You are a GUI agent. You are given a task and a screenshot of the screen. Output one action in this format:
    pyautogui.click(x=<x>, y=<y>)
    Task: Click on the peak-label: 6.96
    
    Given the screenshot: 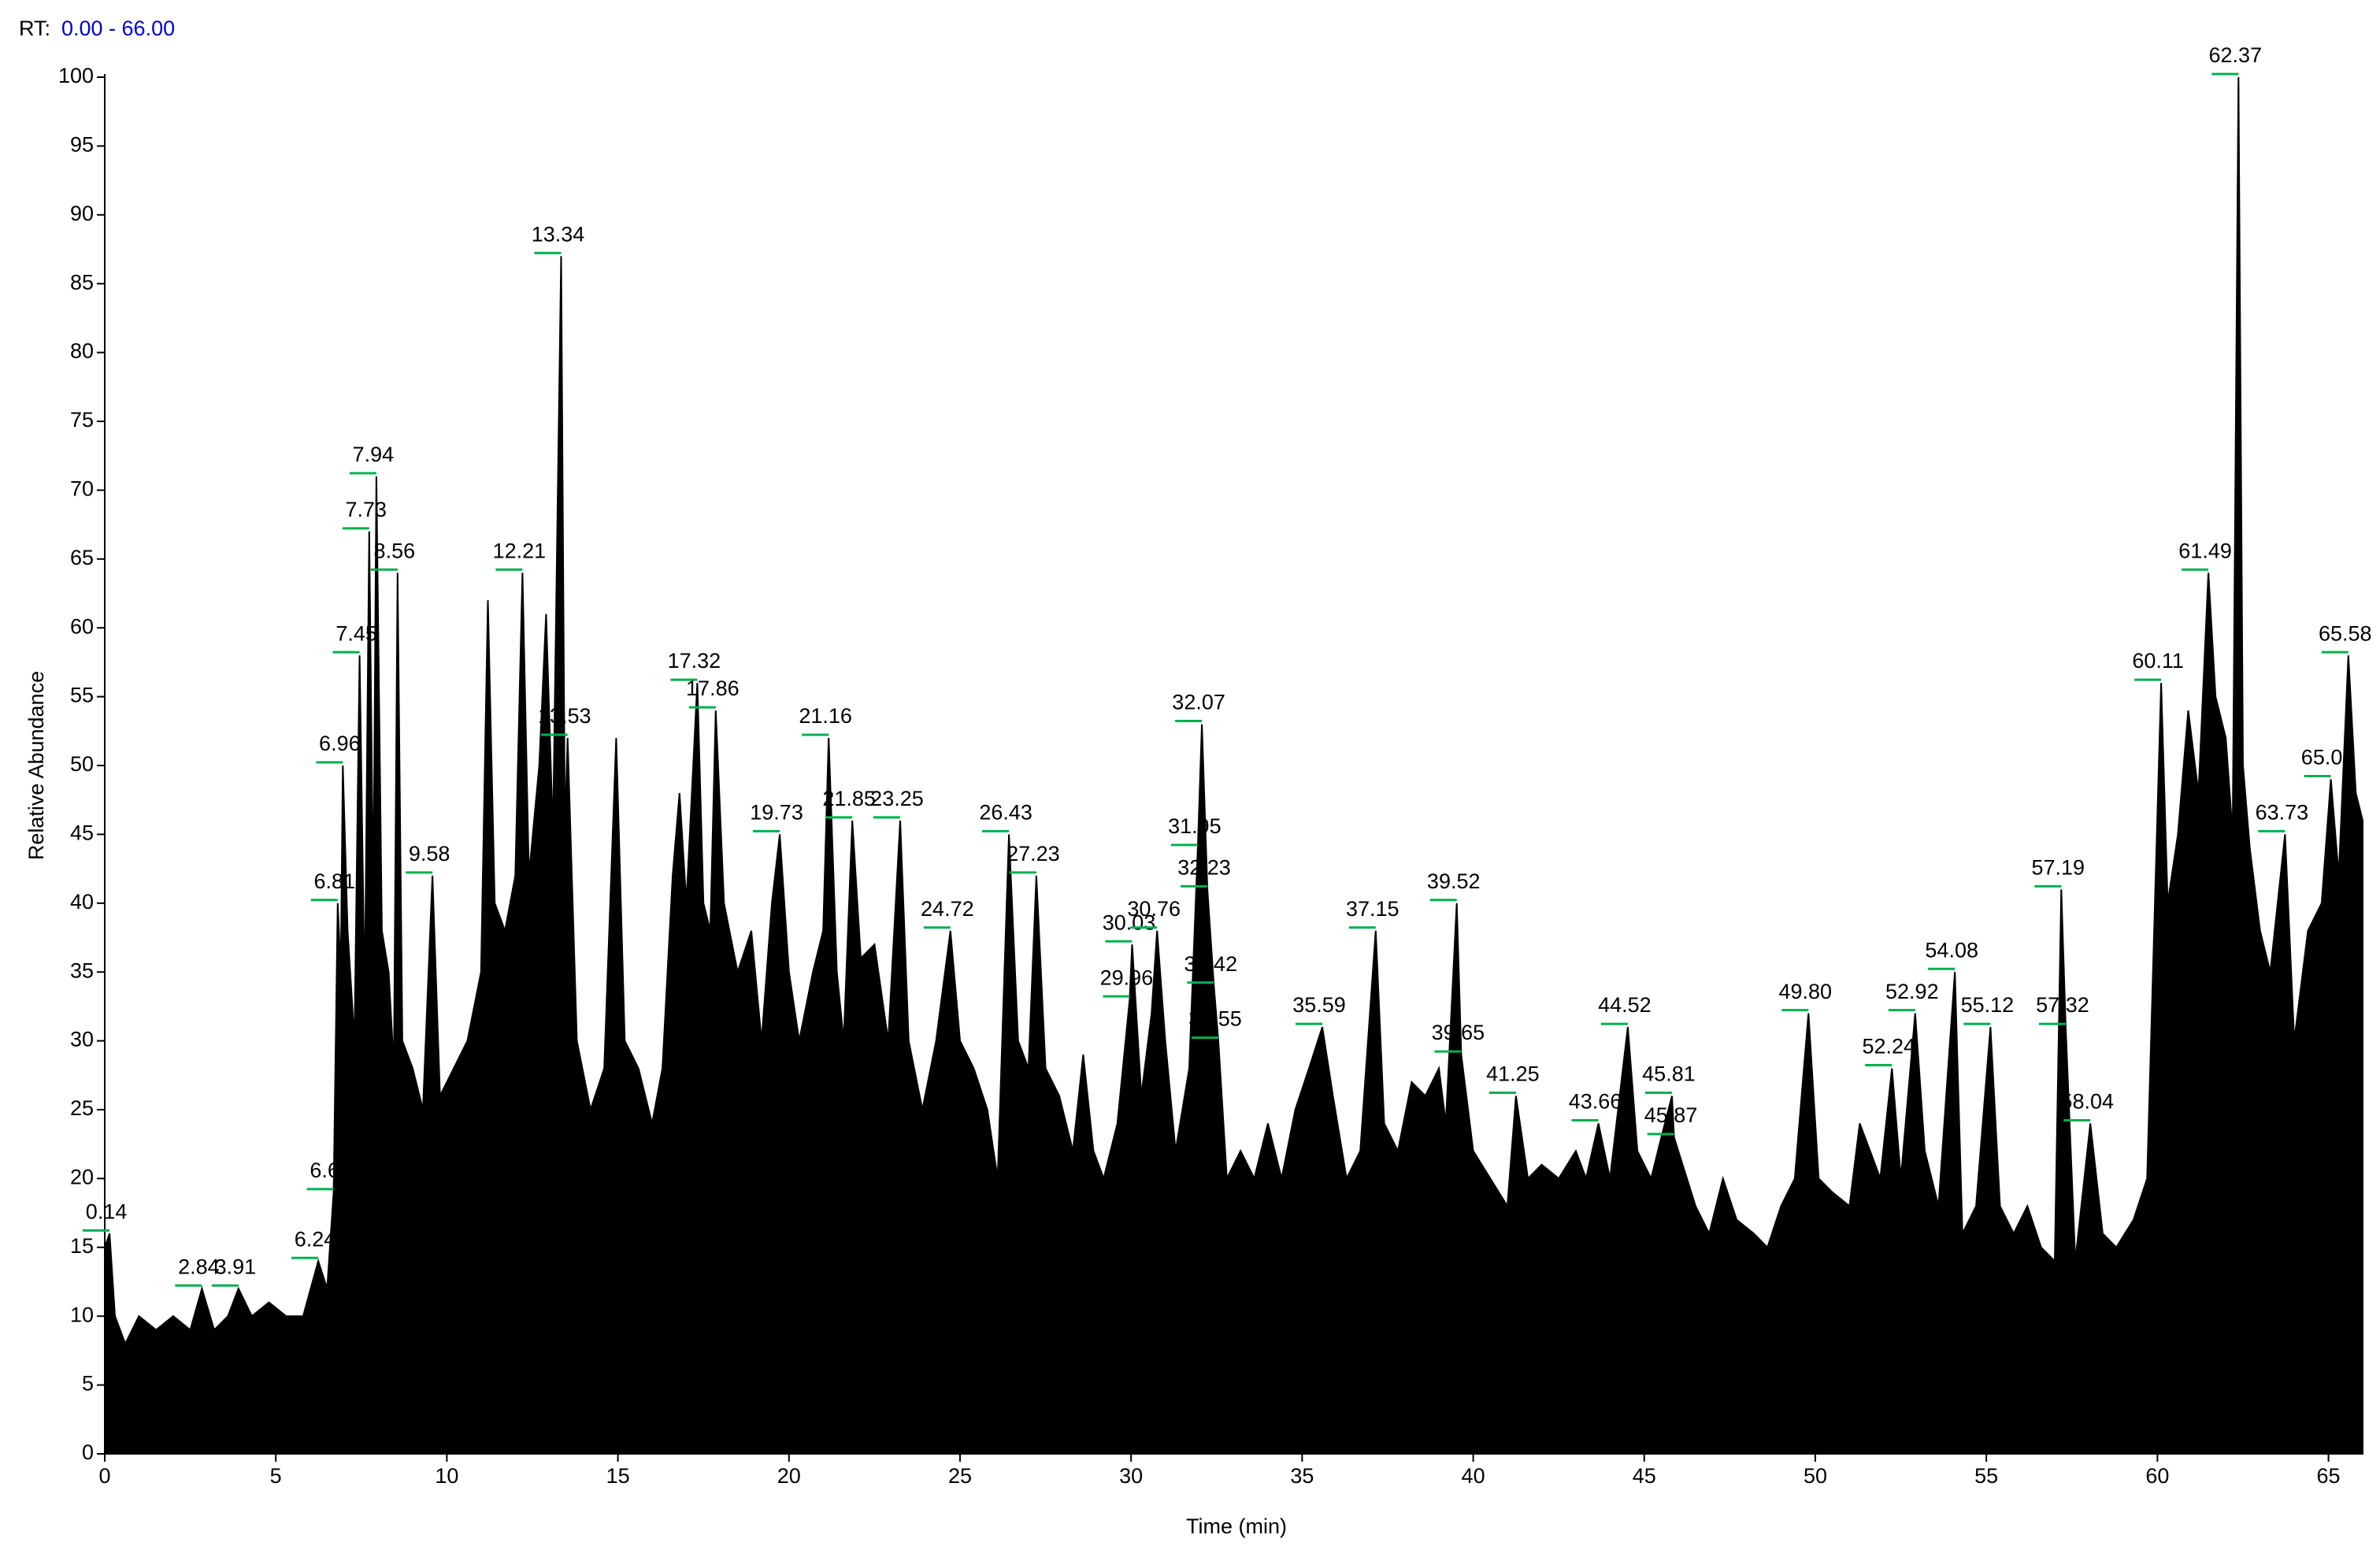 What is the action you would take?
    pyautogui.click(x=340, y=743)
    